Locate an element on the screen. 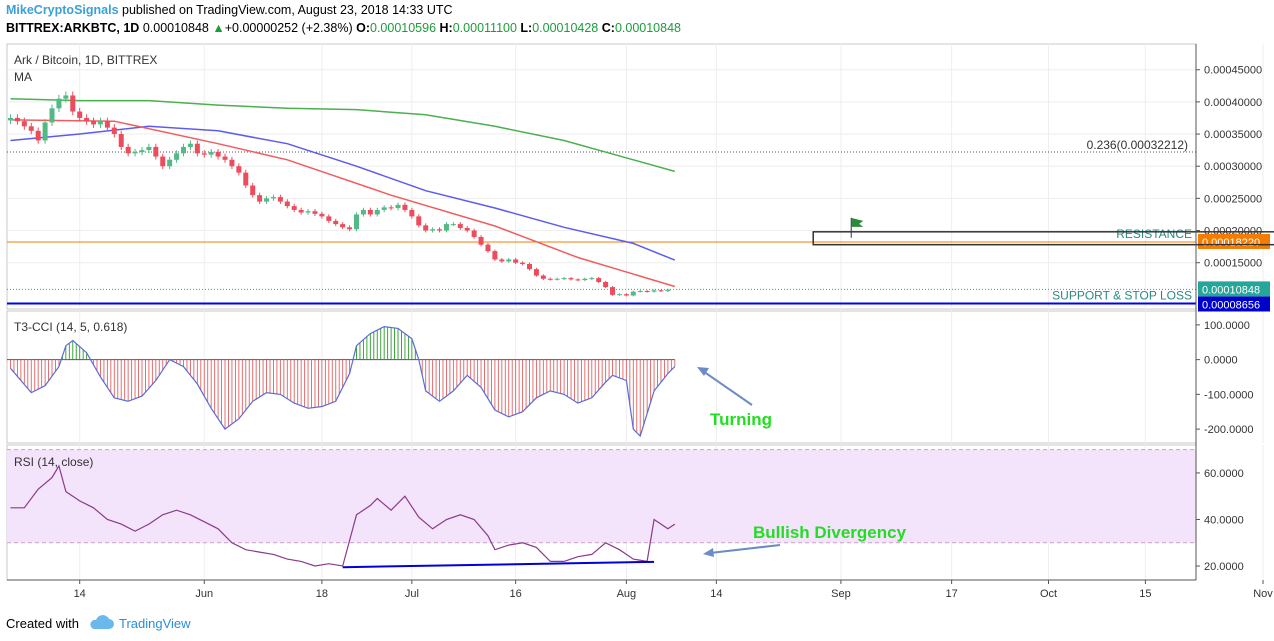 Image resolution: width=1274 pixels, height=641 pixels. cci-histogram is located at coordinates (343, 381).